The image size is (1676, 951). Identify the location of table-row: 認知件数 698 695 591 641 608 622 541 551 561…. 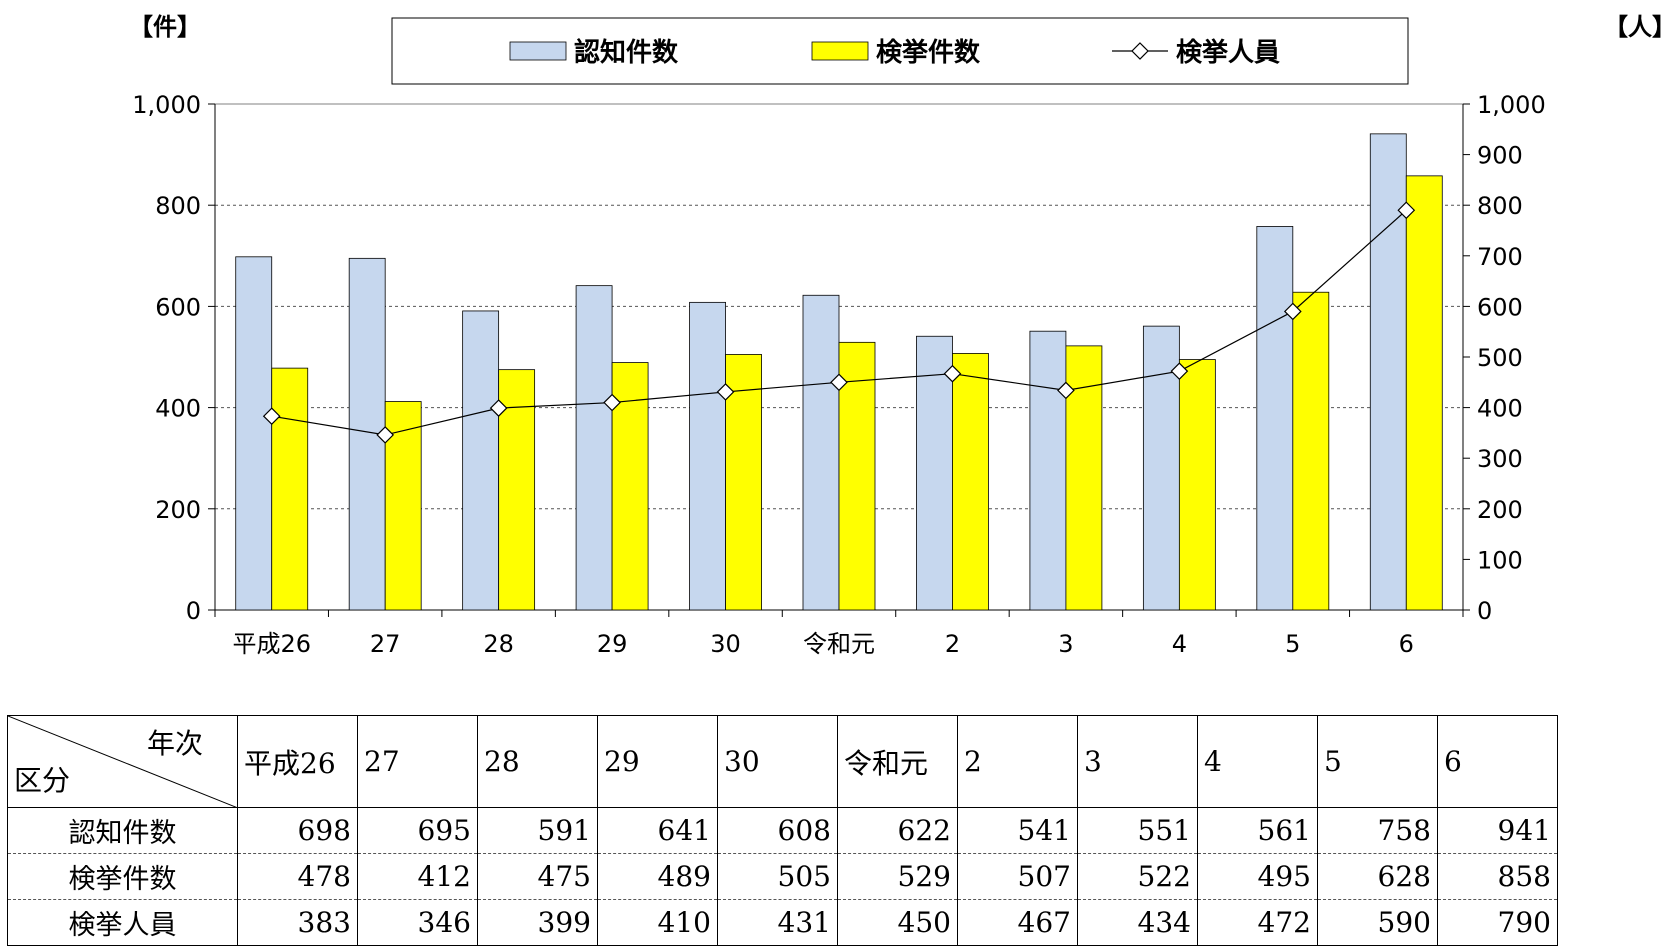
(782, 830).